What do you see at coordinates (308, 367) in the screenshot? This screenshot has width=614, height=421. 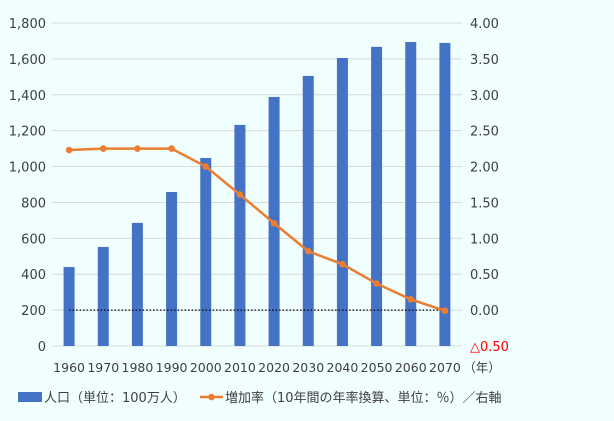 I see `x-tick-label: 2030` at bounding box center [308, 367].